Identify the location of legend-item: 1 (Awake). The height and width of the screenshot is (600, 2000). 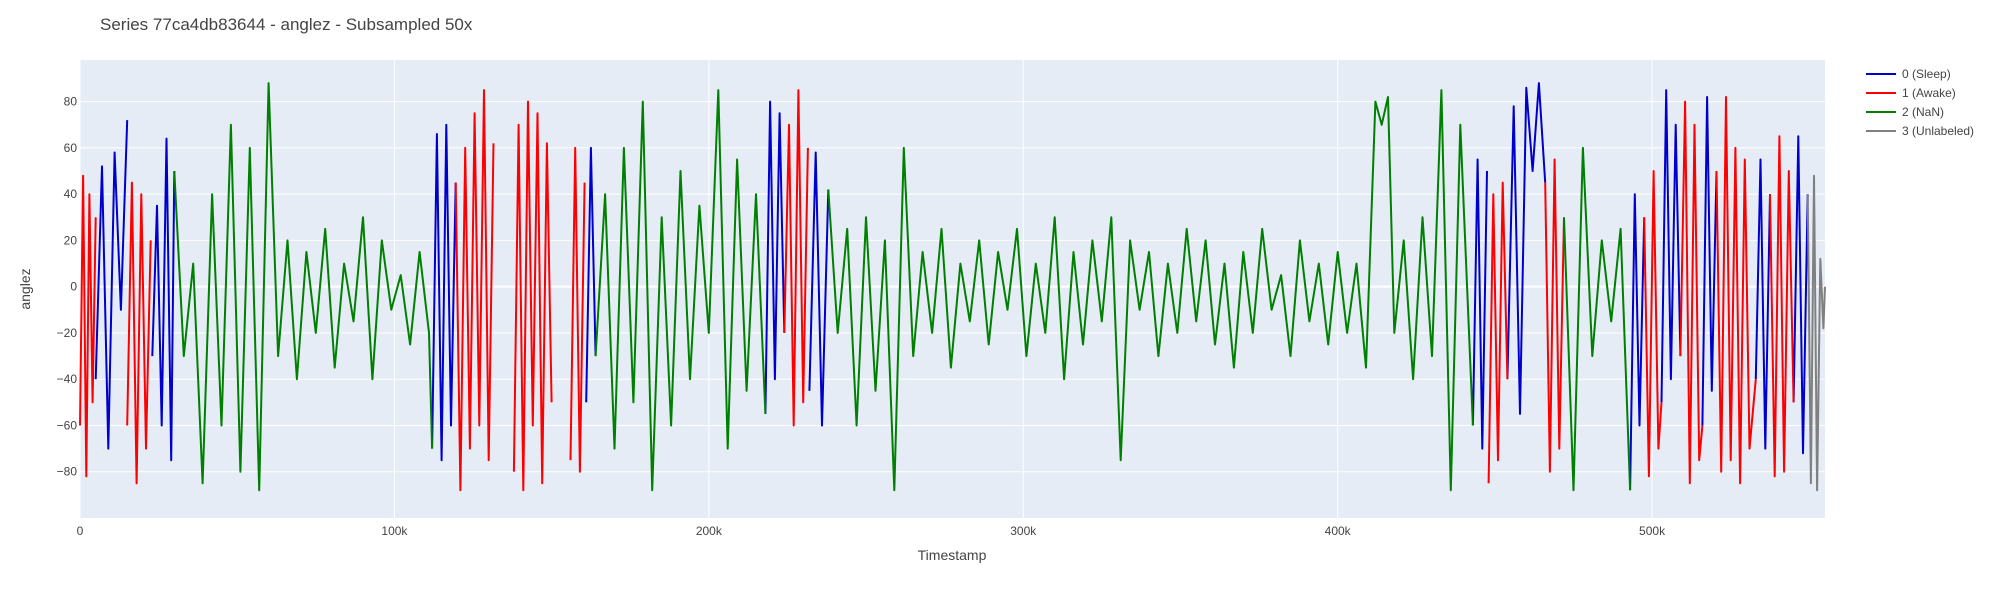
(1911, 93).